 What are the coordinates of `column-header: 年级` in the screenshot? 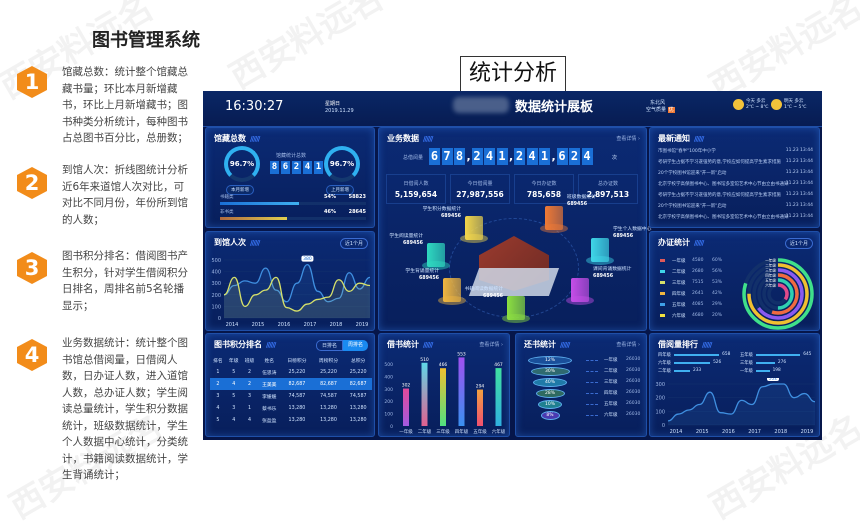 It's located at (233, 361).